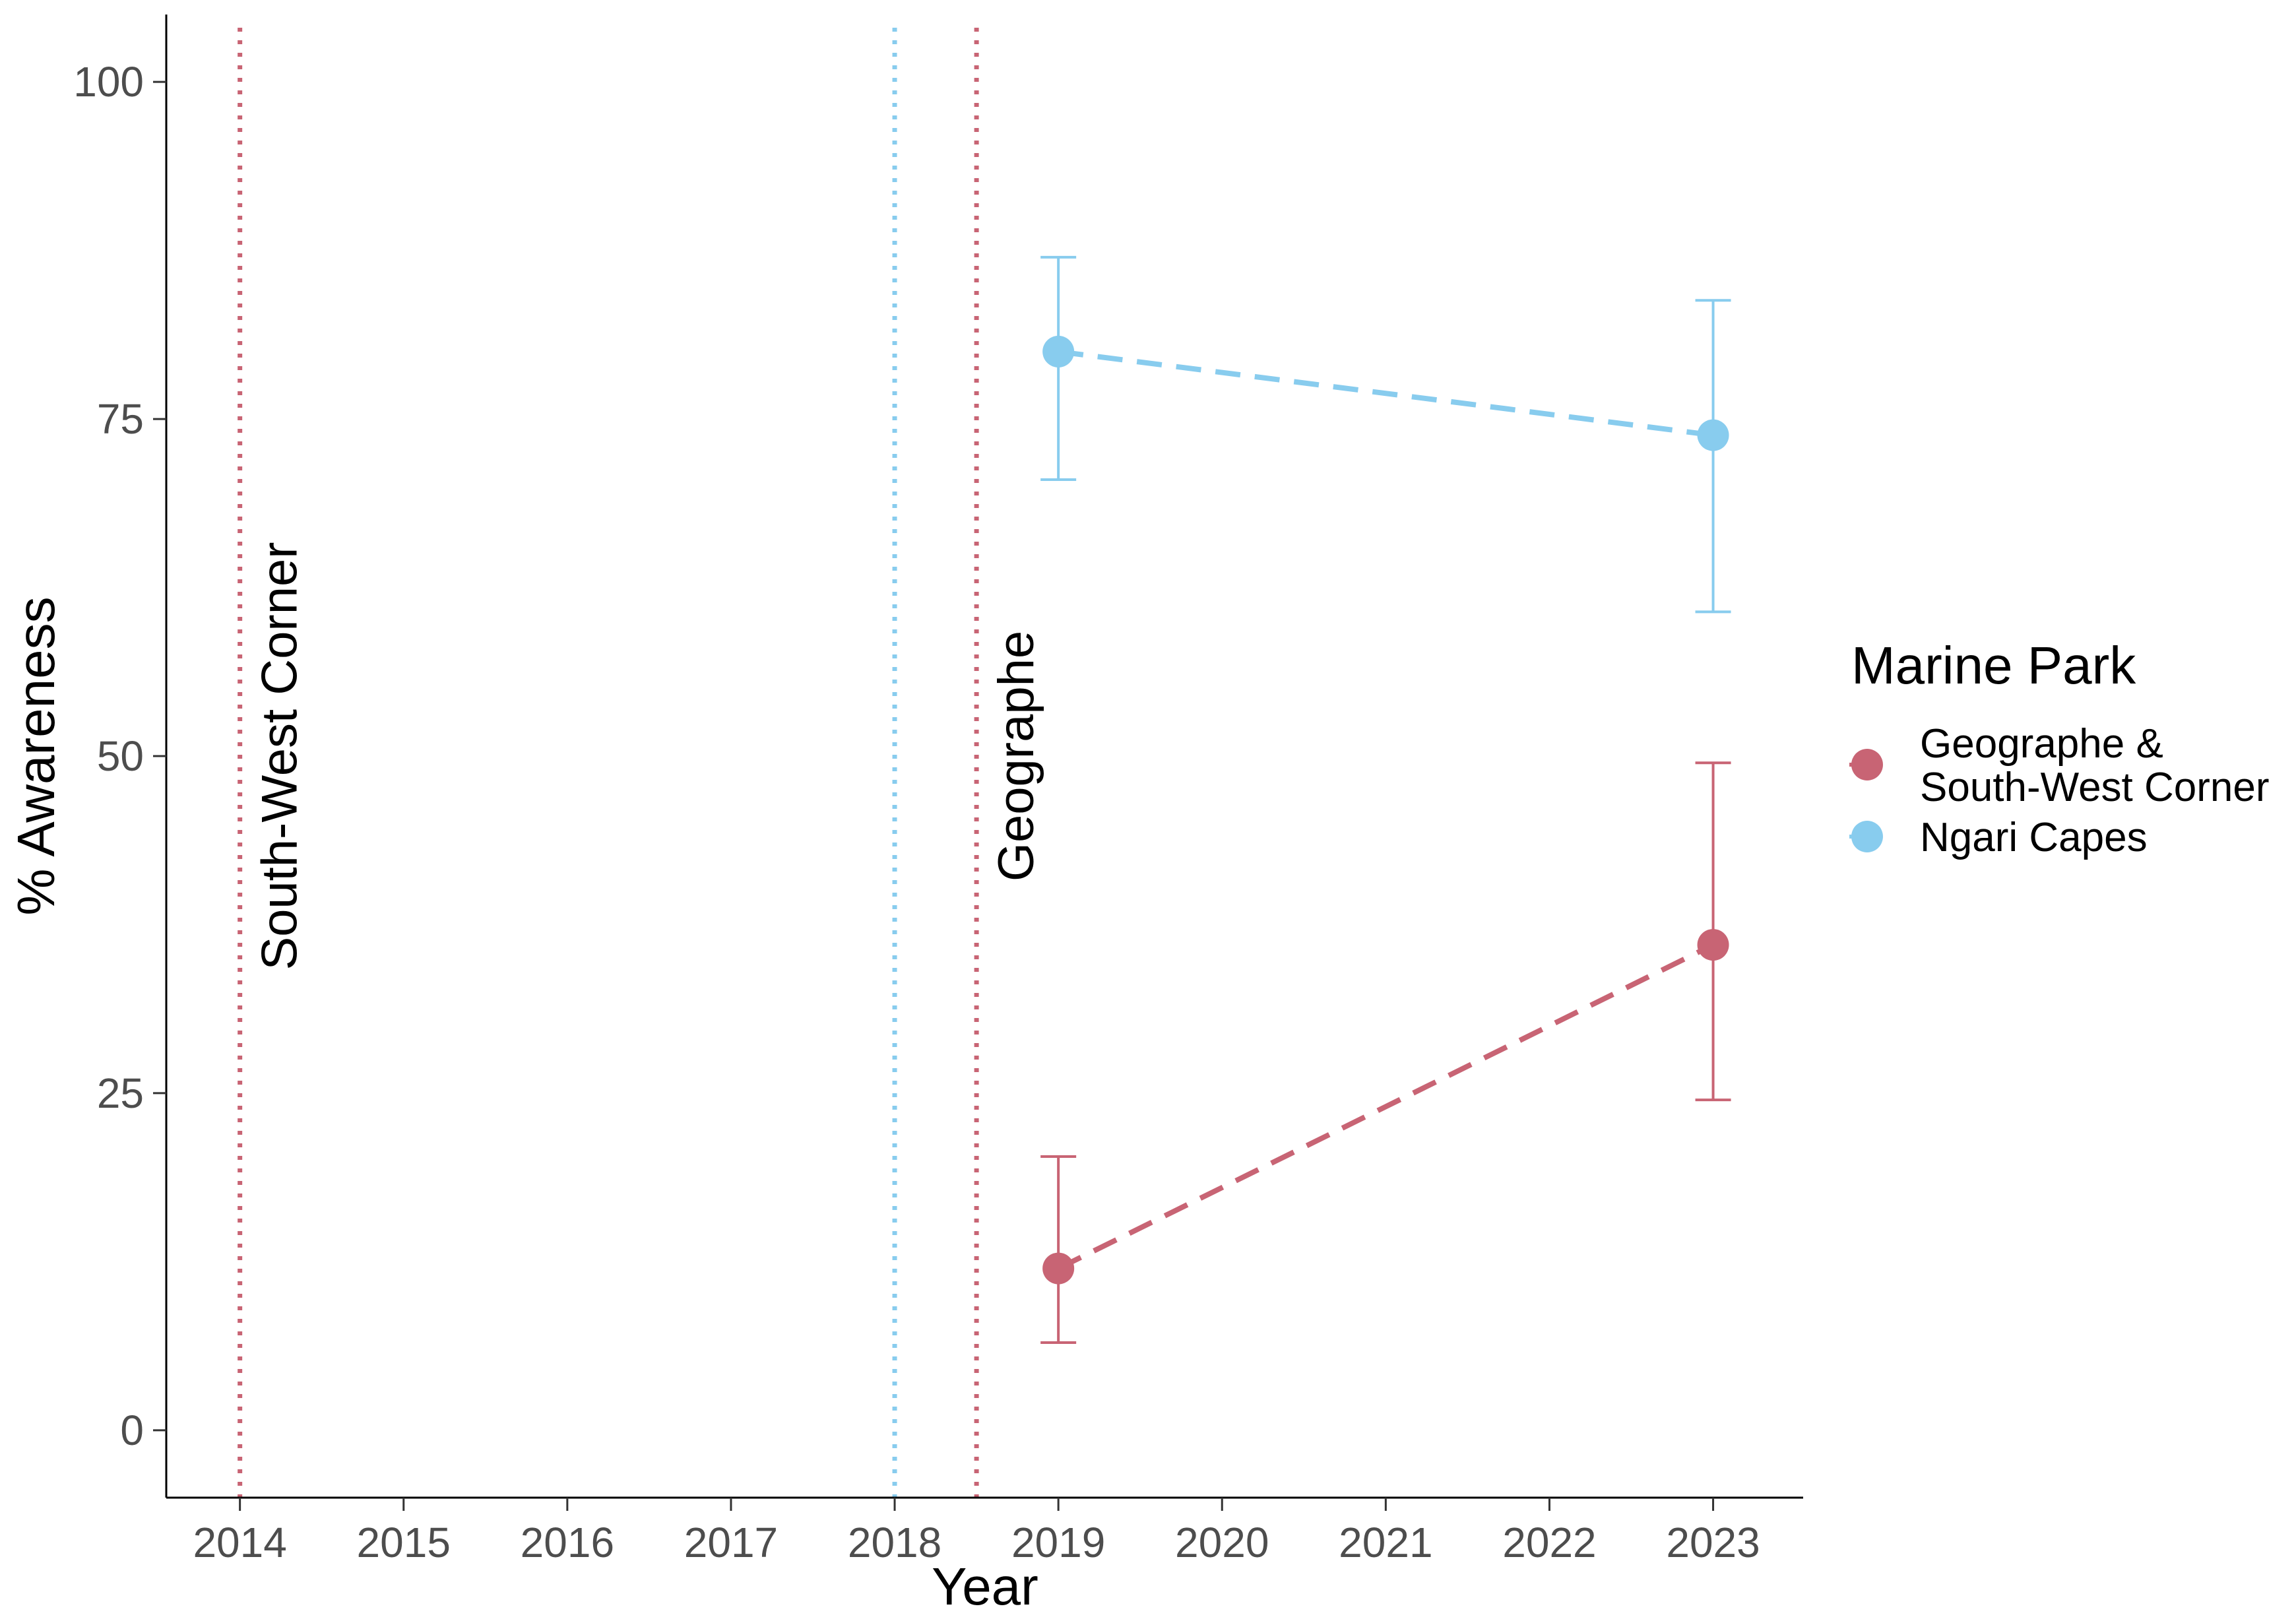 The width and height of the screenshot is (2296, 1623). I want to click on y-tick-label-50: 50, so click(120, 756).